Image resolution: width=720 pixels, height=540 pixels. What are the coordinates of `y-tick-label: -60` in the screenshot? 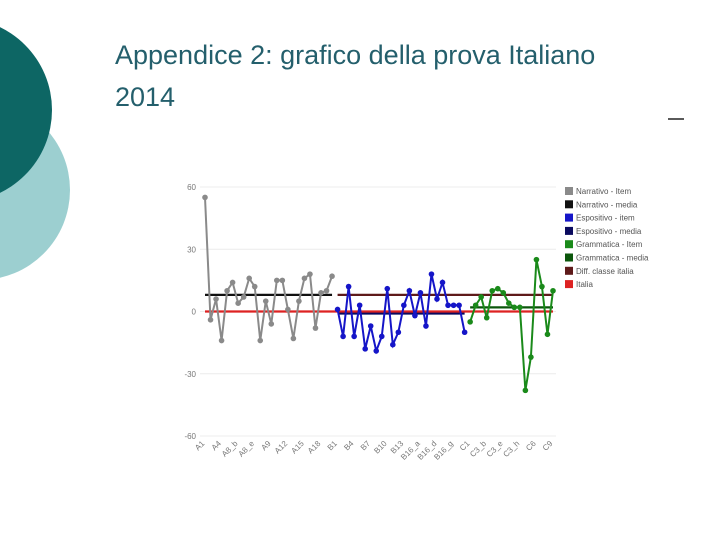 It's located at (190, 436).